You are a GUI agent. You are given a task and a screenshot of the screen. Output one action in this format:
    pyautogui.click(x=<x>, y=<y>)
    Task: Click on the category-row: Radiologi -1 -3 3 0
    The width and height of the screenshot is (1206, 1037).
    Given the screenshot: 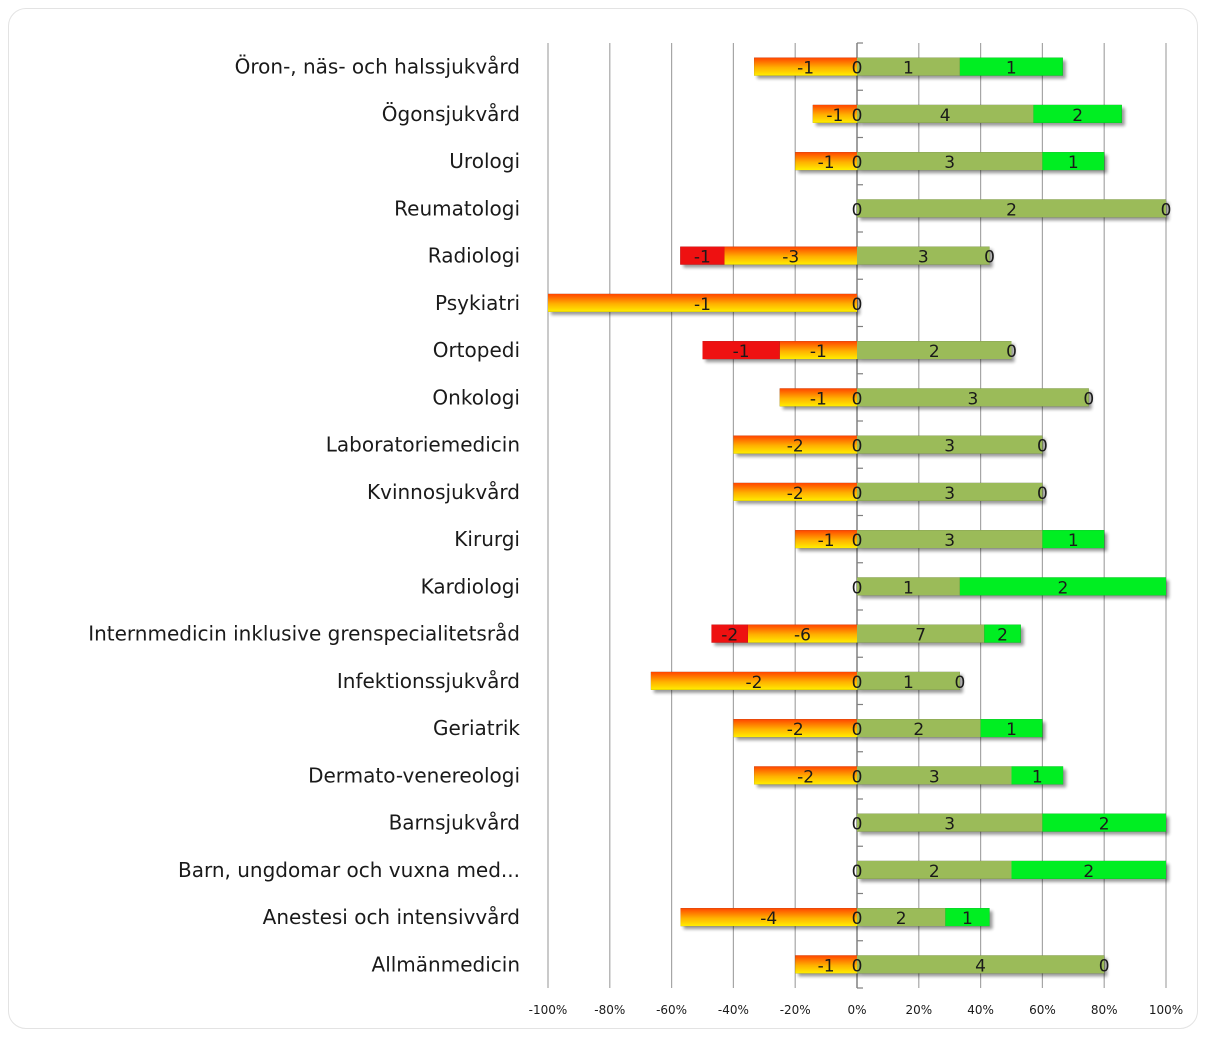 What is the action you would take?
    pyautogui.click(x=711, y=256)
    